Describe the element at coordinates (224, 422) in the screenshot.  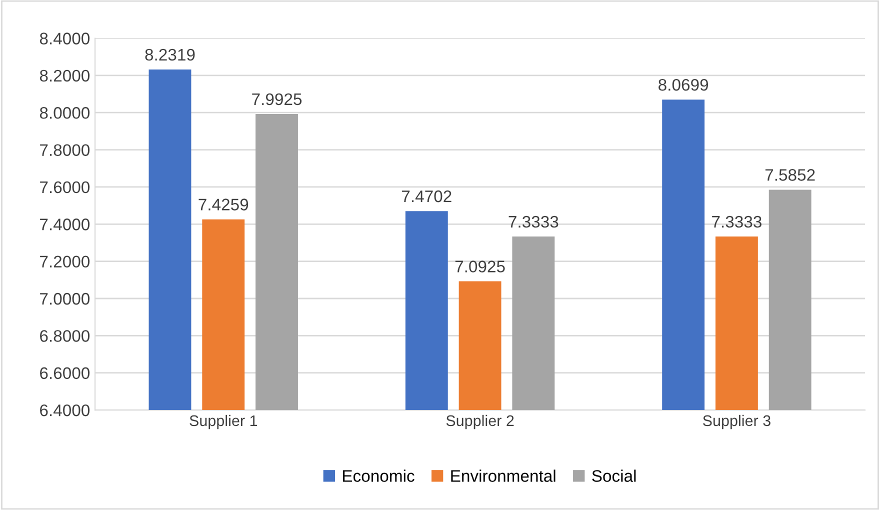
I see `x-tick-label: Supplier 1` at that location.